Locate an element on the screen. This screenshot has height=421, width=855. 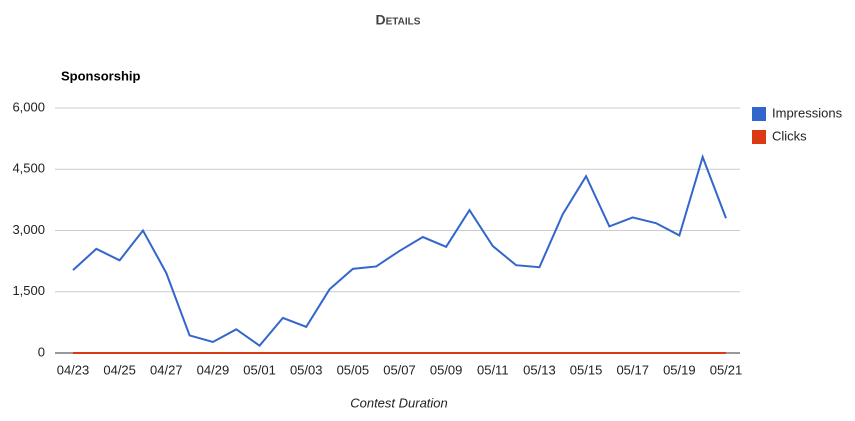
x-tick-label: 04/25 is located at coordinates (119, 369).